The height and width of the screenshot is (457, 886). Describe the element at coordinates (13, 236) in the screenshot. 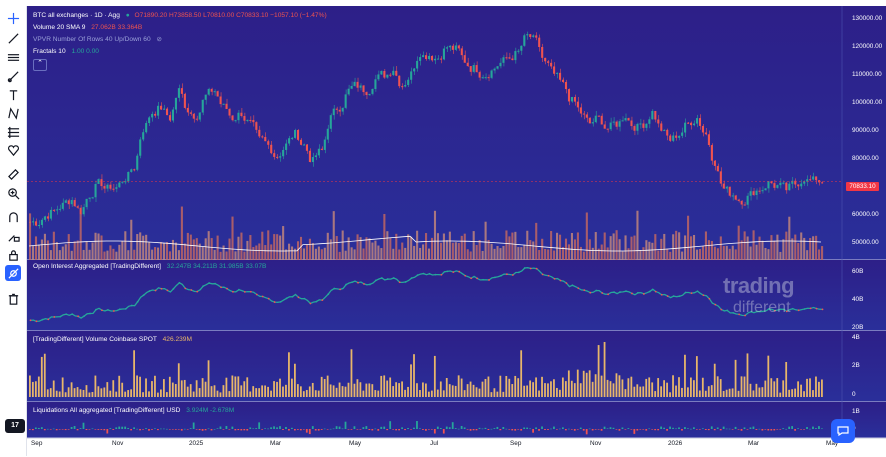

I see `lock-drawing-icon` at that location.